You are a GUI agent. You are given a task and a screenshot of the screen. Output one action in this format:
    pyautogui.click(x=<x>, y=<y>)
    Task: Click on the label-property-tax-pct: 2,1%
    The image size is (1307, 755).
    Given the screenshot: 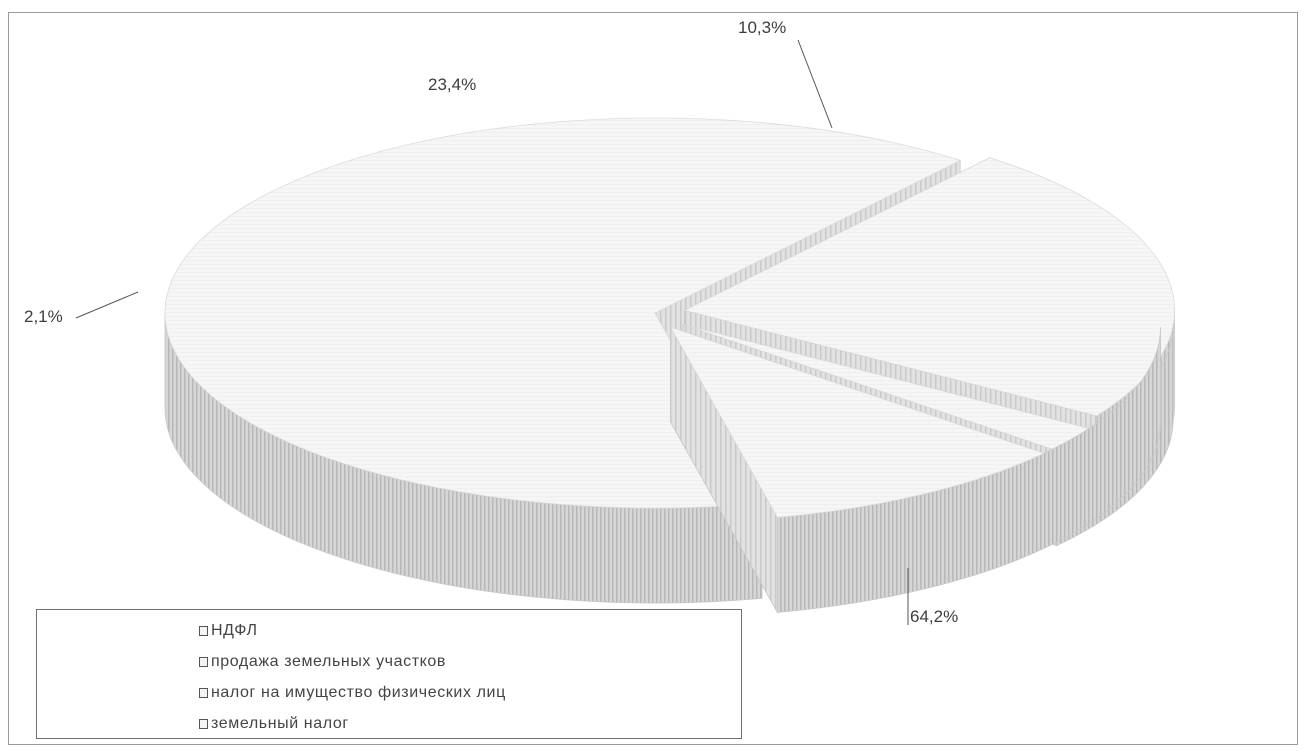 What is the action you would take?
    pyautogui.click(x=43, y=316)
    